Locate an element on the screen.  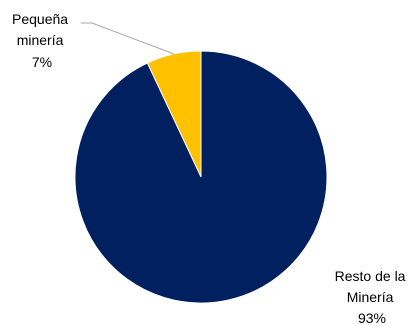
slice-label-line: minería is located at coordinates (40, 40).